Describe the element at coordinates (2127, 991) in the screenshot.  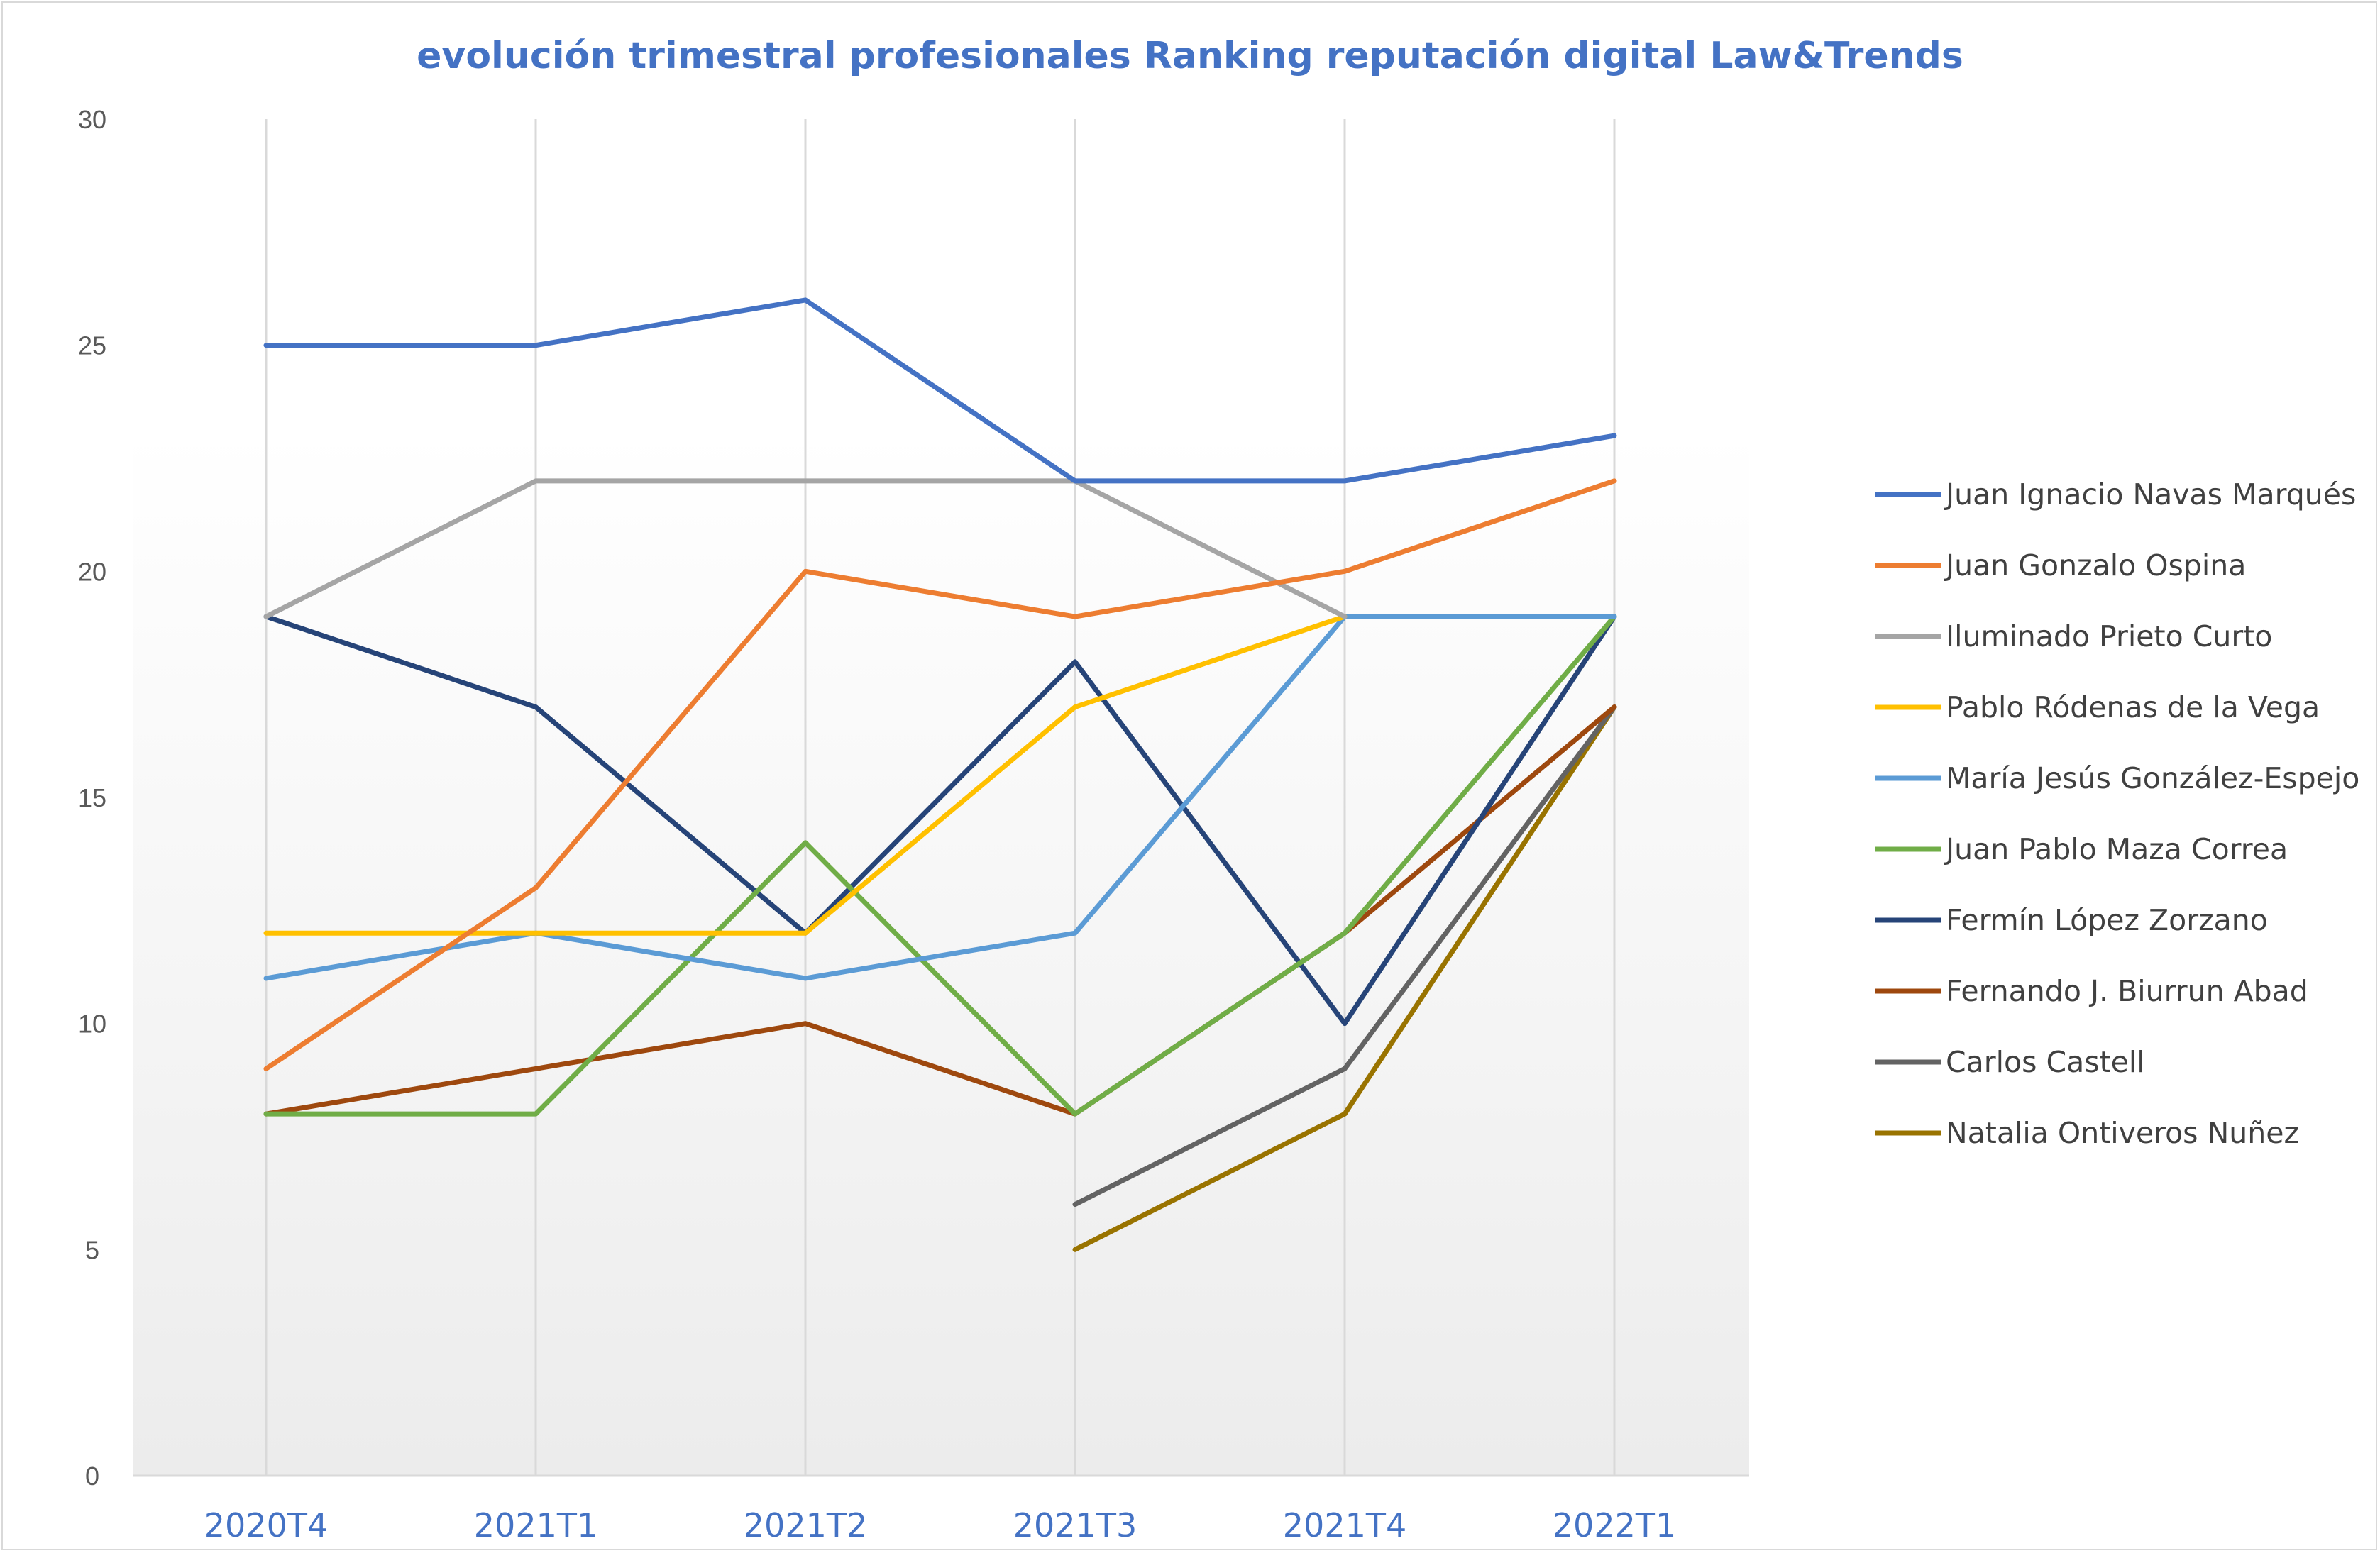
I see `legend-entry: Fernando J. Biurrun Abad` at that location.